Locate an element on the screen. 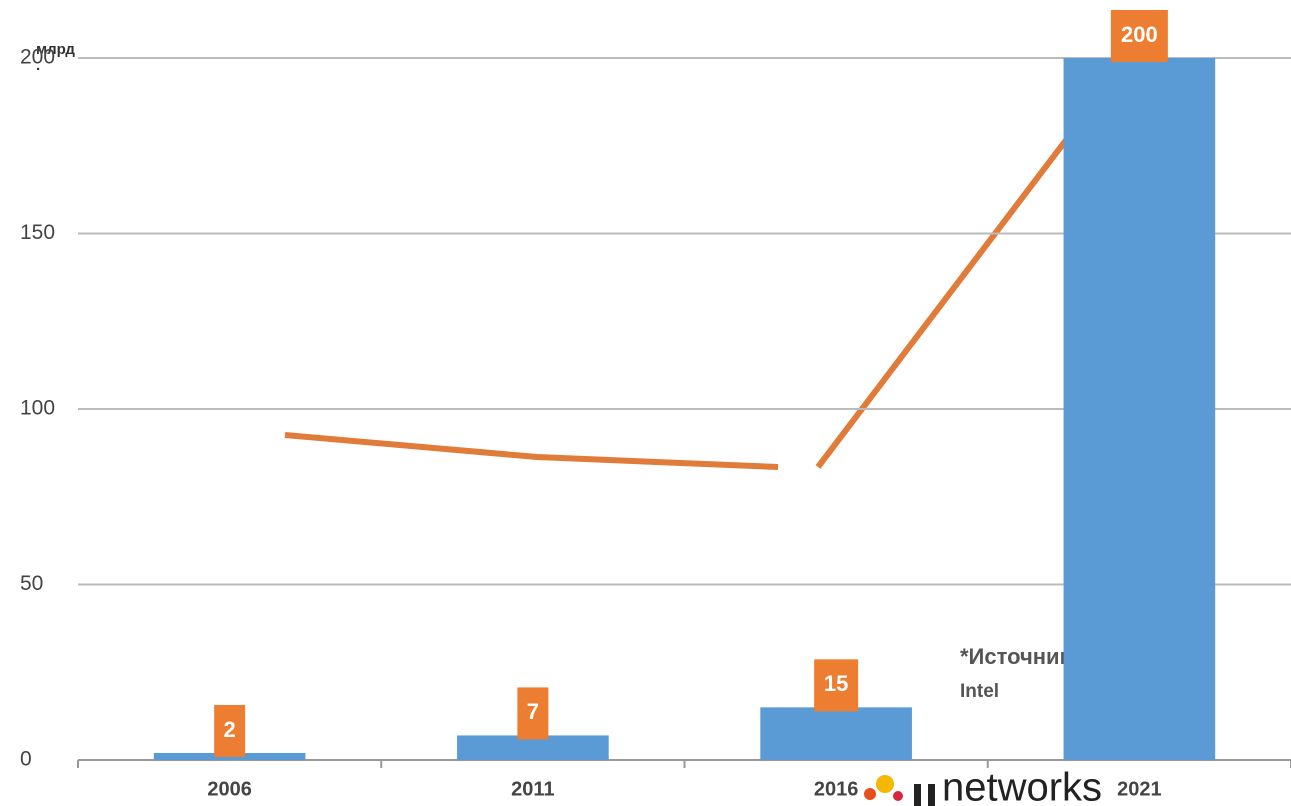 The height and width of the screenshot is (806, 1291). annotation: *Источник: is located at coordinates (1019, 656).